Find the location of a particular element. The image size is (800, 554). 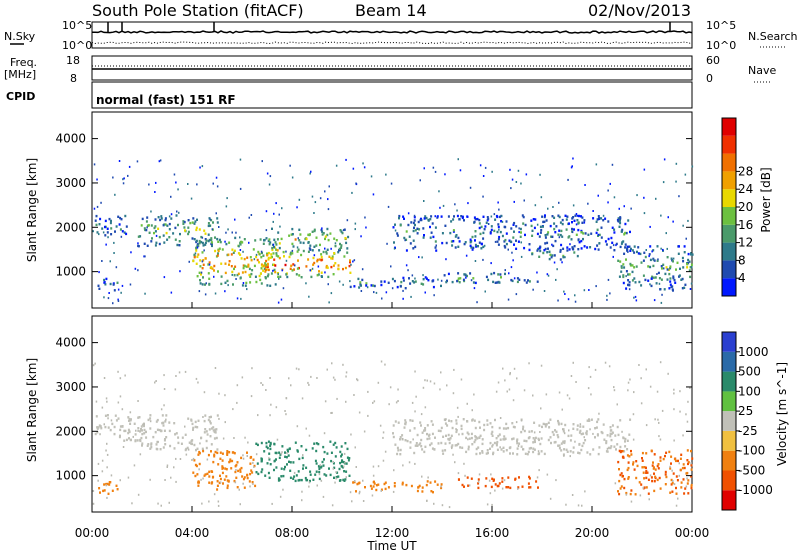

freq-tick-top: 18 is located at coordinates (73, 60).